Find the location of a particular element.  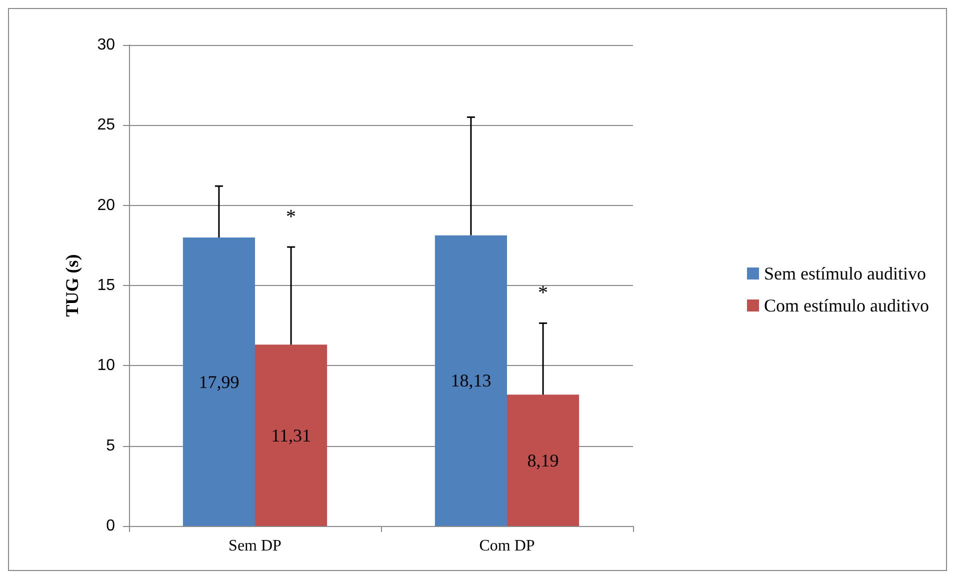

data-label: 11,31 is located at coordinates (291, 435).